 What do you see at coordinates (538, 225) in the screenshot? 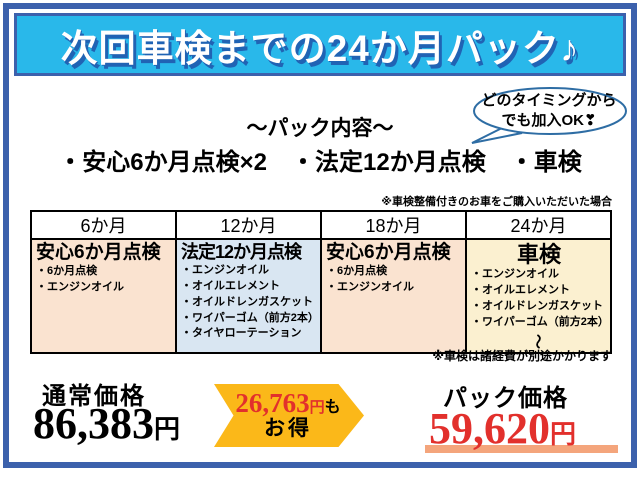
I see `column-header-24months: 24か月` at bounding box center [538, 225].